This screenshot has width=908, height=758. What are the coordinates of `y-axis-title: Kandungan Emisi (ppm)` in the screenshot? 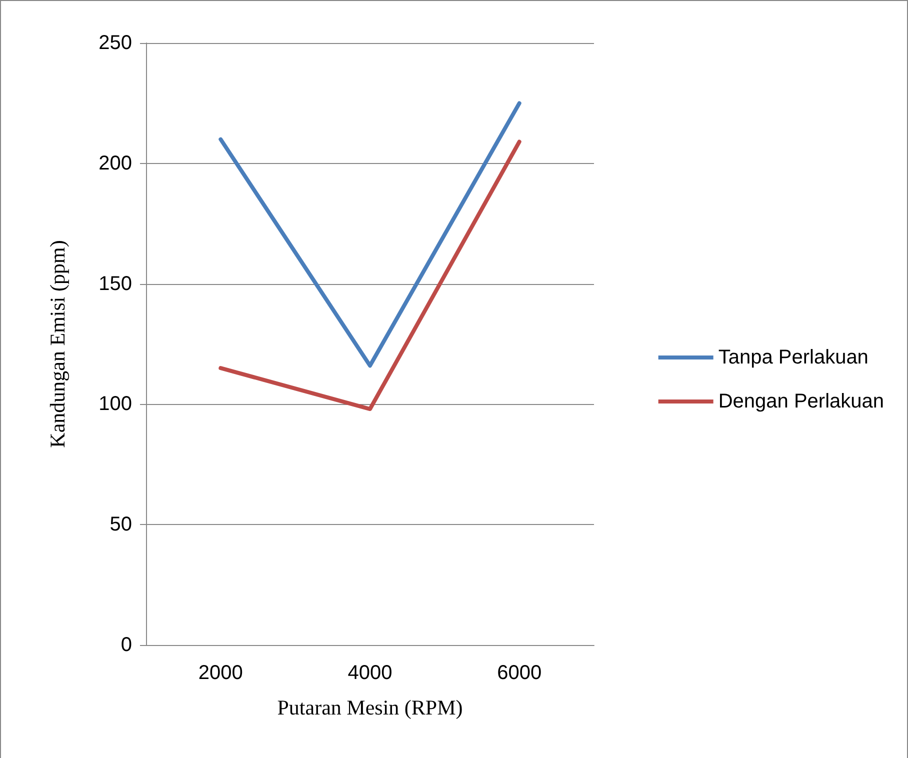 It's located at (58, 344).